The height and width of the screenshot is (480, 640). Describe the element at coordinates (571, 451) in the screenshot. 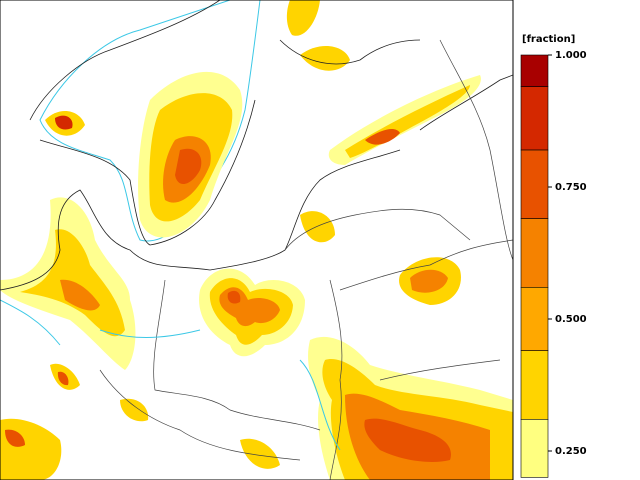

I see `colorbar-label: 0.250` at that location.